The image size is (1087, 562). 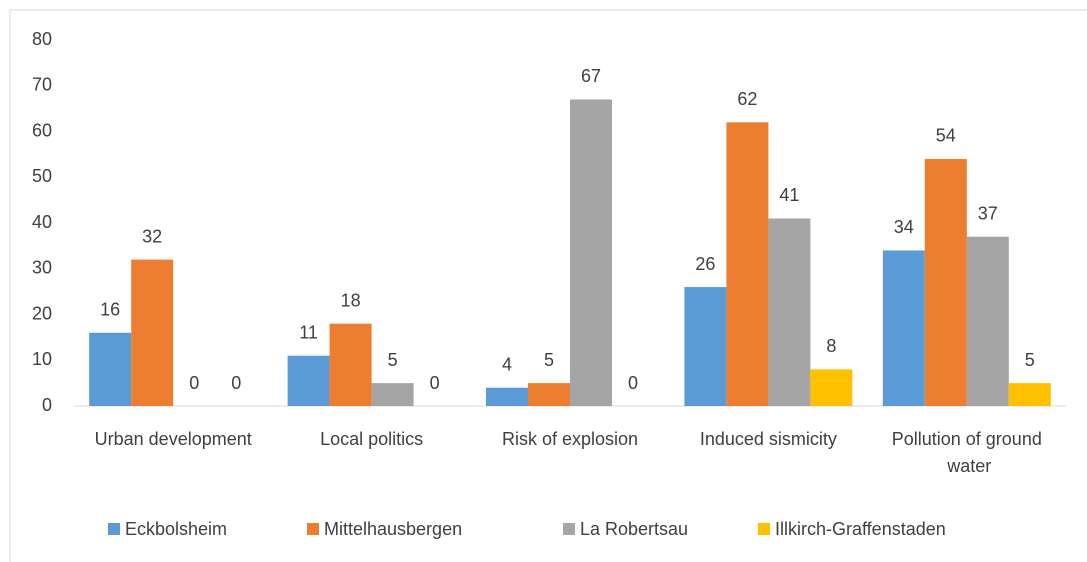 What do you see at coordinates (308, 332) in the screenshot?
I see `data-label: 11` at bounding box center [308, 332].